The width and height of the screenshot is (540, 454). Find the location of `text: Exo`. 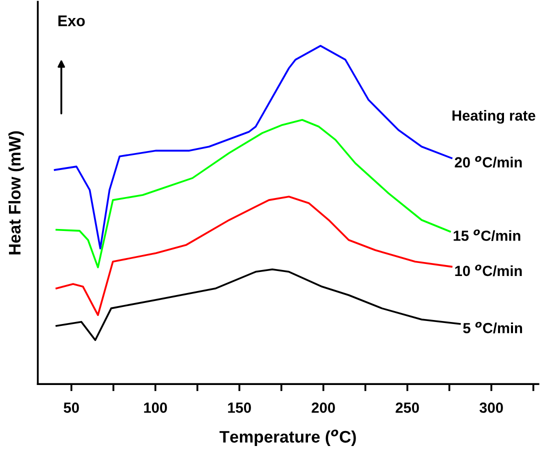

text: Exo is located at coordinates (71, 21).